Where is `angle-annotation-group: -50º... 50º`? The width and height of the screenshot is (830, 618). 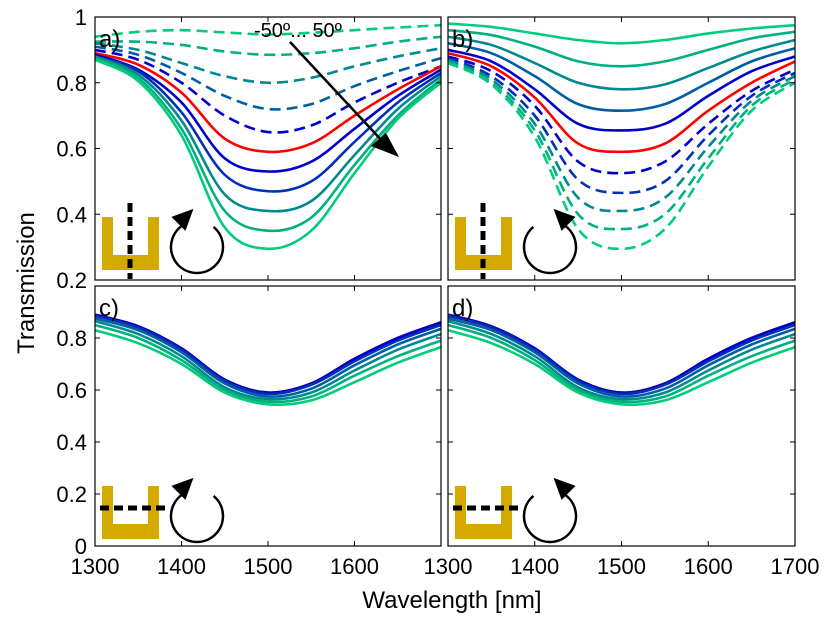 angle-annotation-group: -50º... 50º is located at coordinates (326, 88).